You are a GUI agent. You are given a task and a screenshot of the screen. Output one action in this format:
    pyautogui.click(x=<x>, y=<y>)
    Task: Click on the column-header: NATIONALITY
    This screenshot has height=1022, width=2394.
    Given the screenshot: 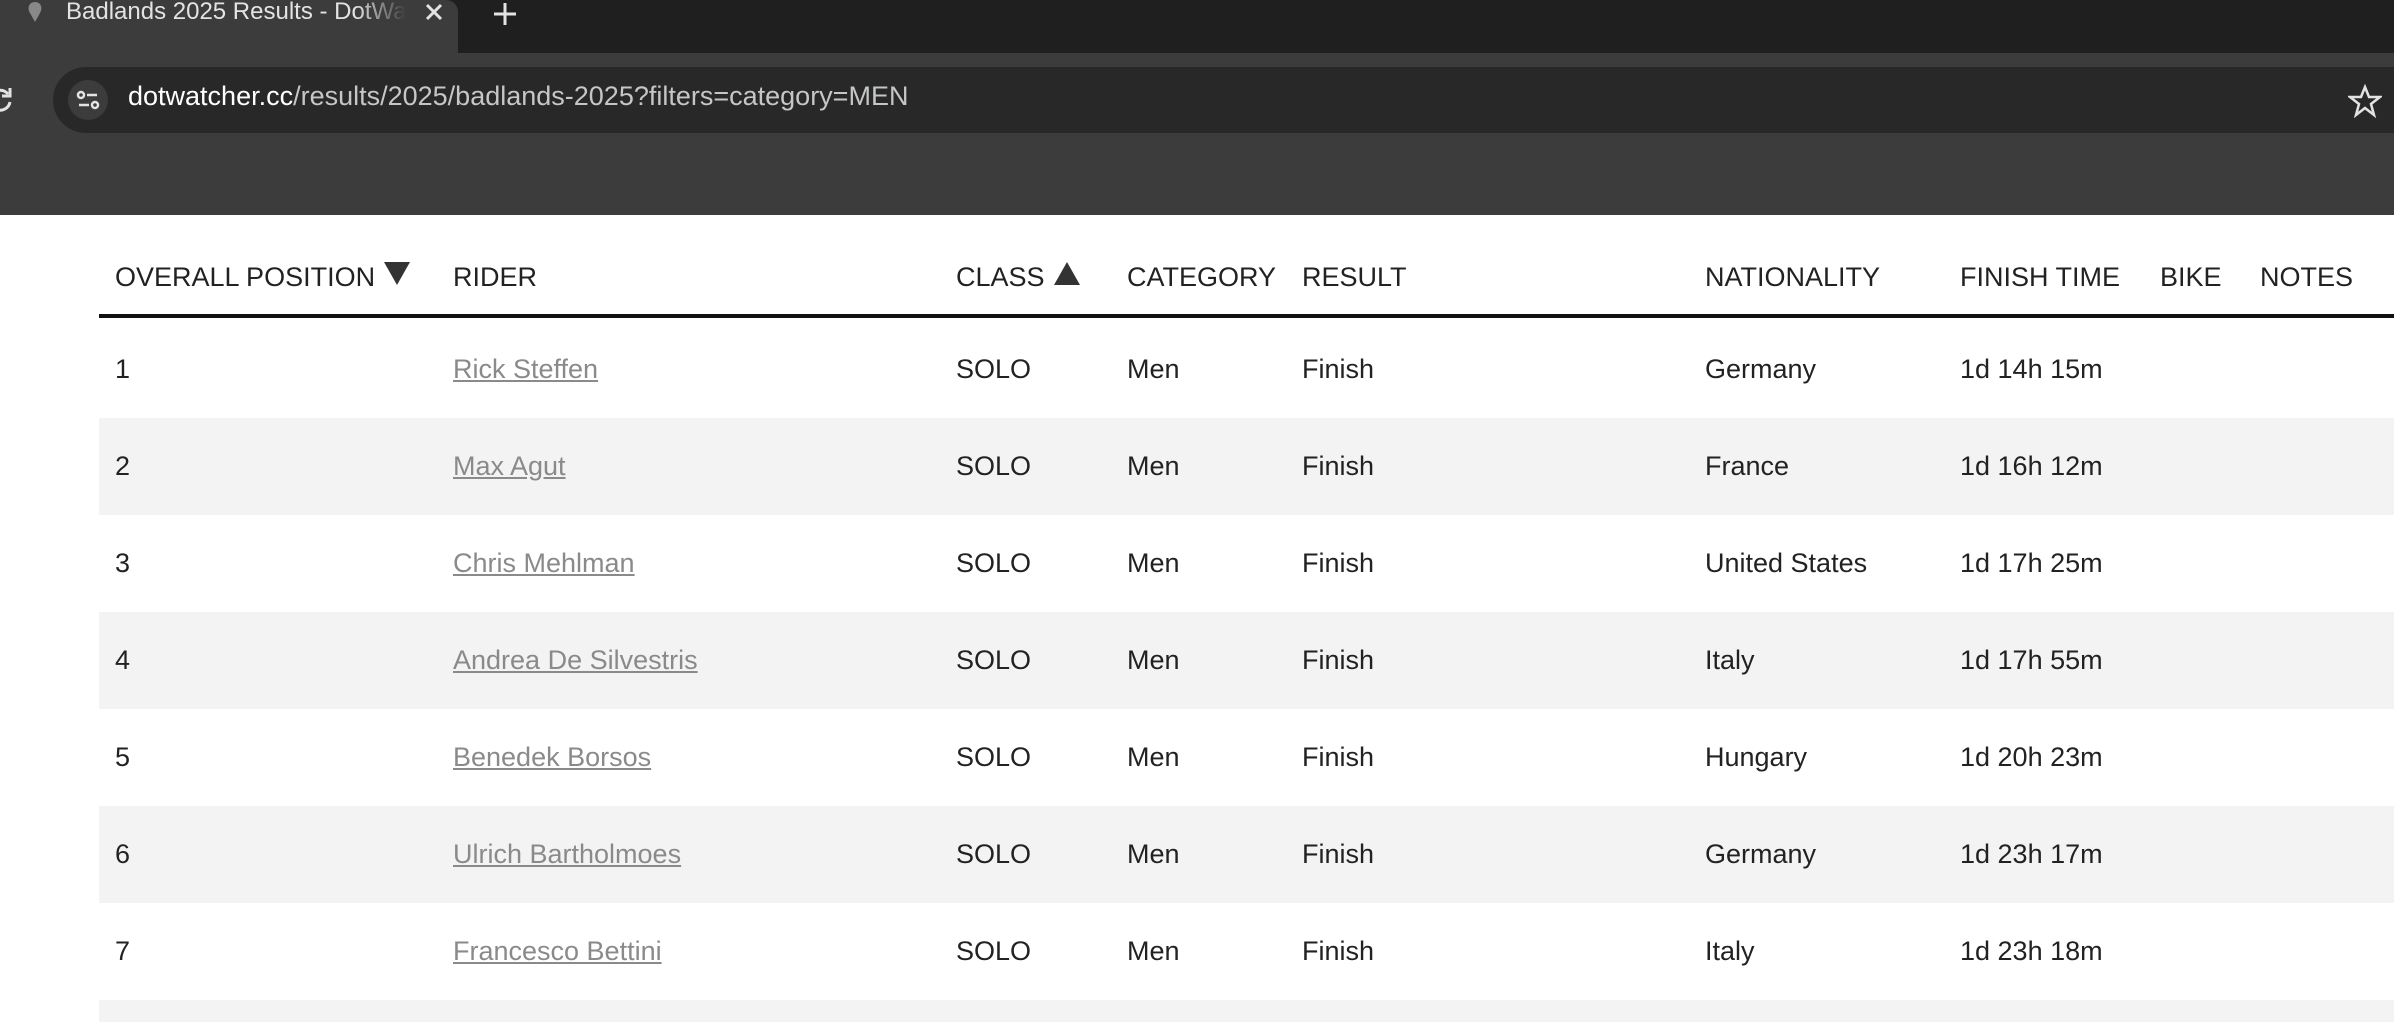 What is the action you would take?
    pyautogui.click(x=1793, y=277)
    